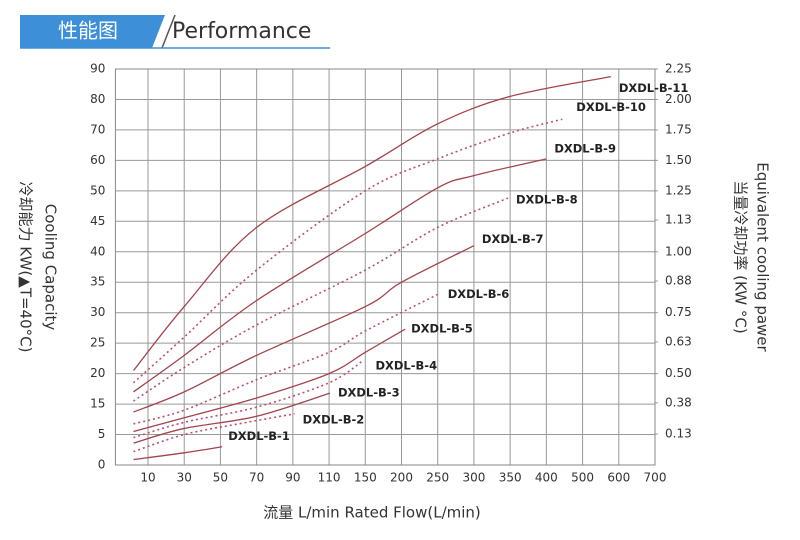  I want to click on y2-tick-label: 0.63, so click(678, 341).